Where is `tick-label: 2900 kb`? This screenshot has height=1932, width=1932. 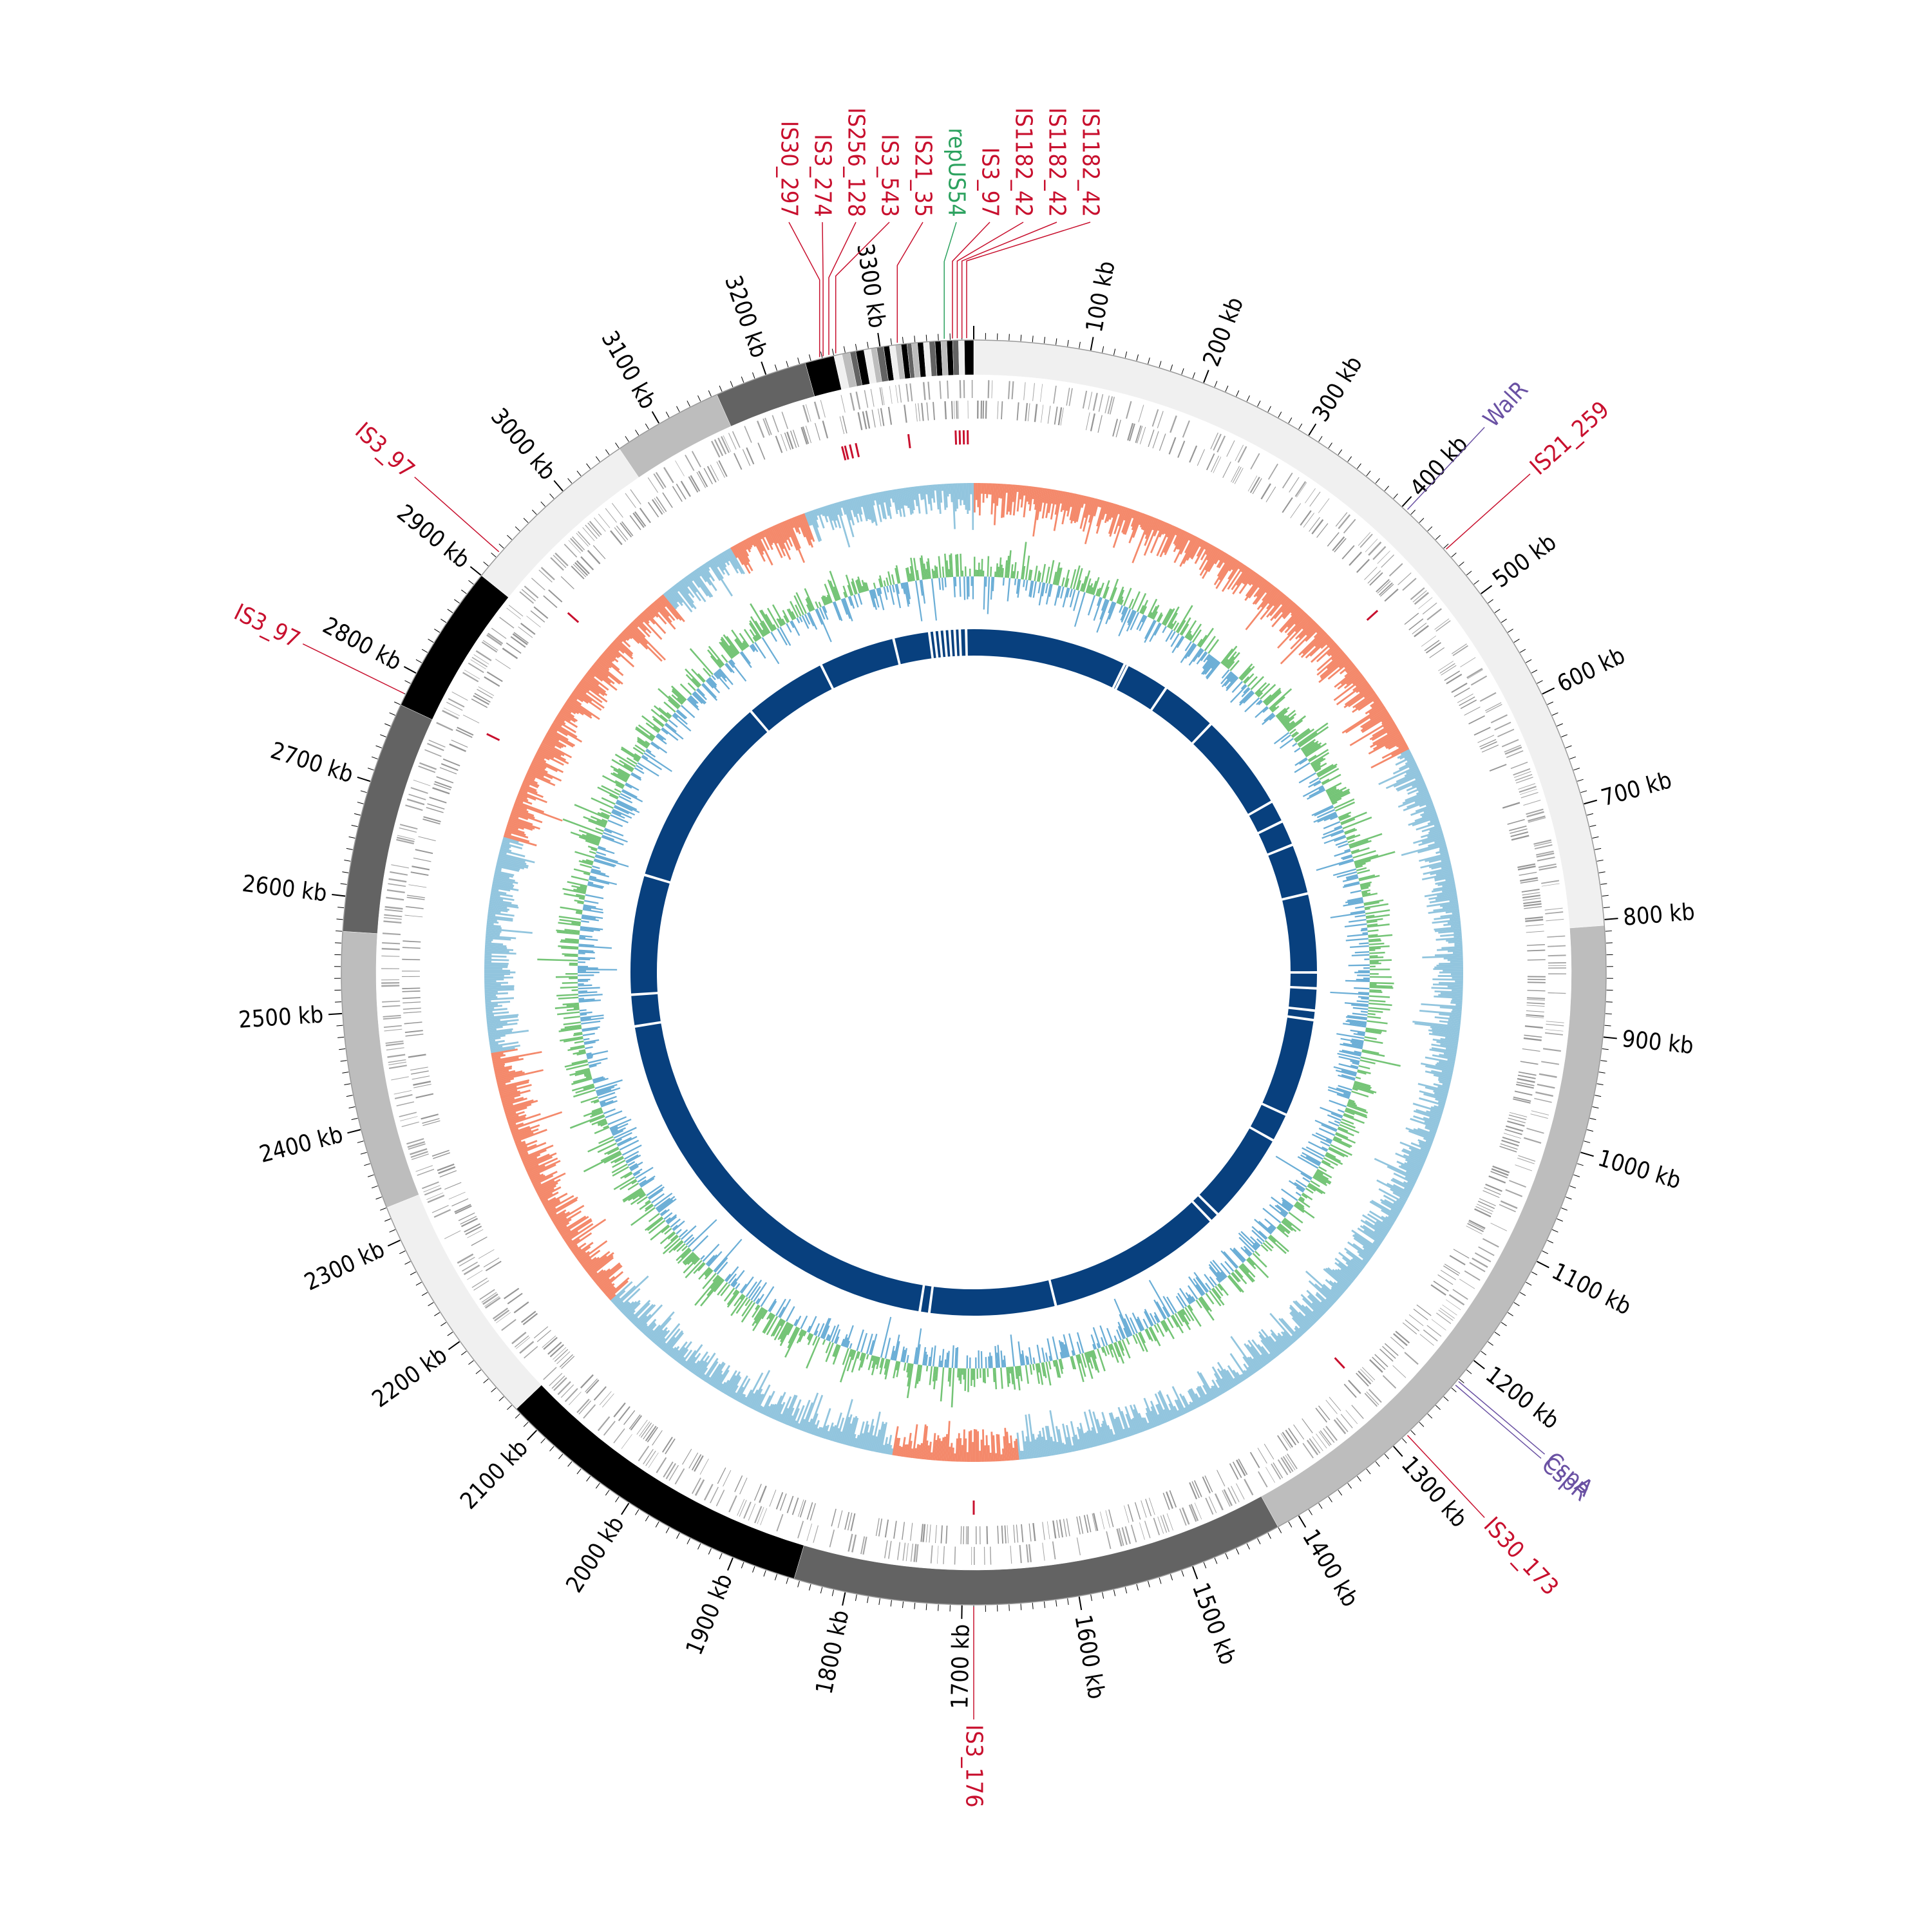 tick-label: 2900 kb is located at coordinates (433, 537).